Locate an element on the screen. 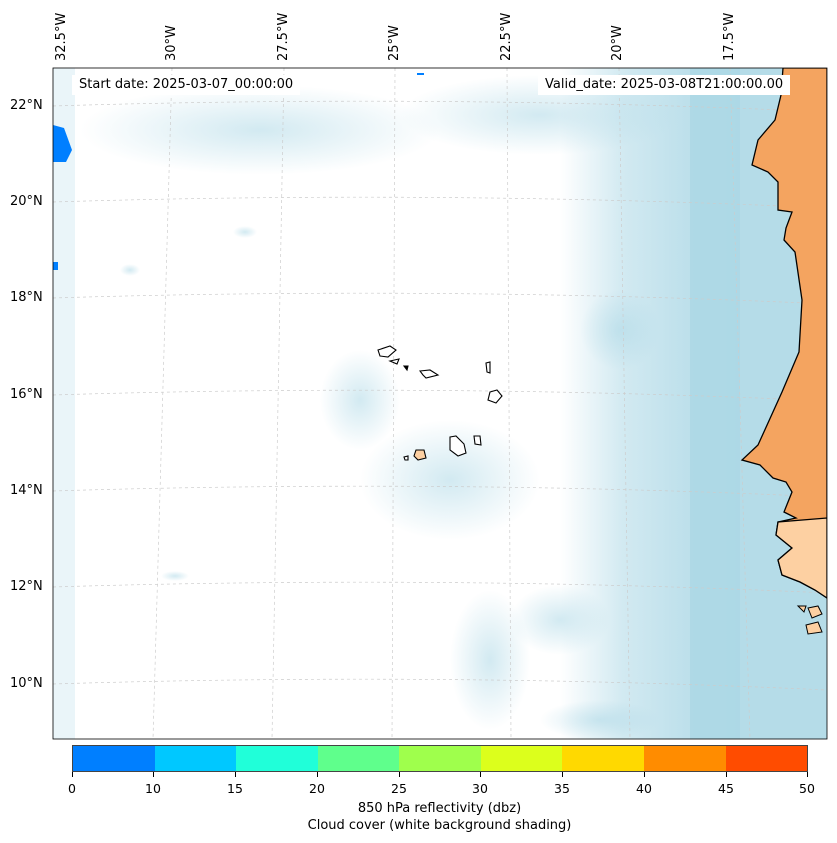  latitude-label: 22°N is located at coordinates (26, 105).